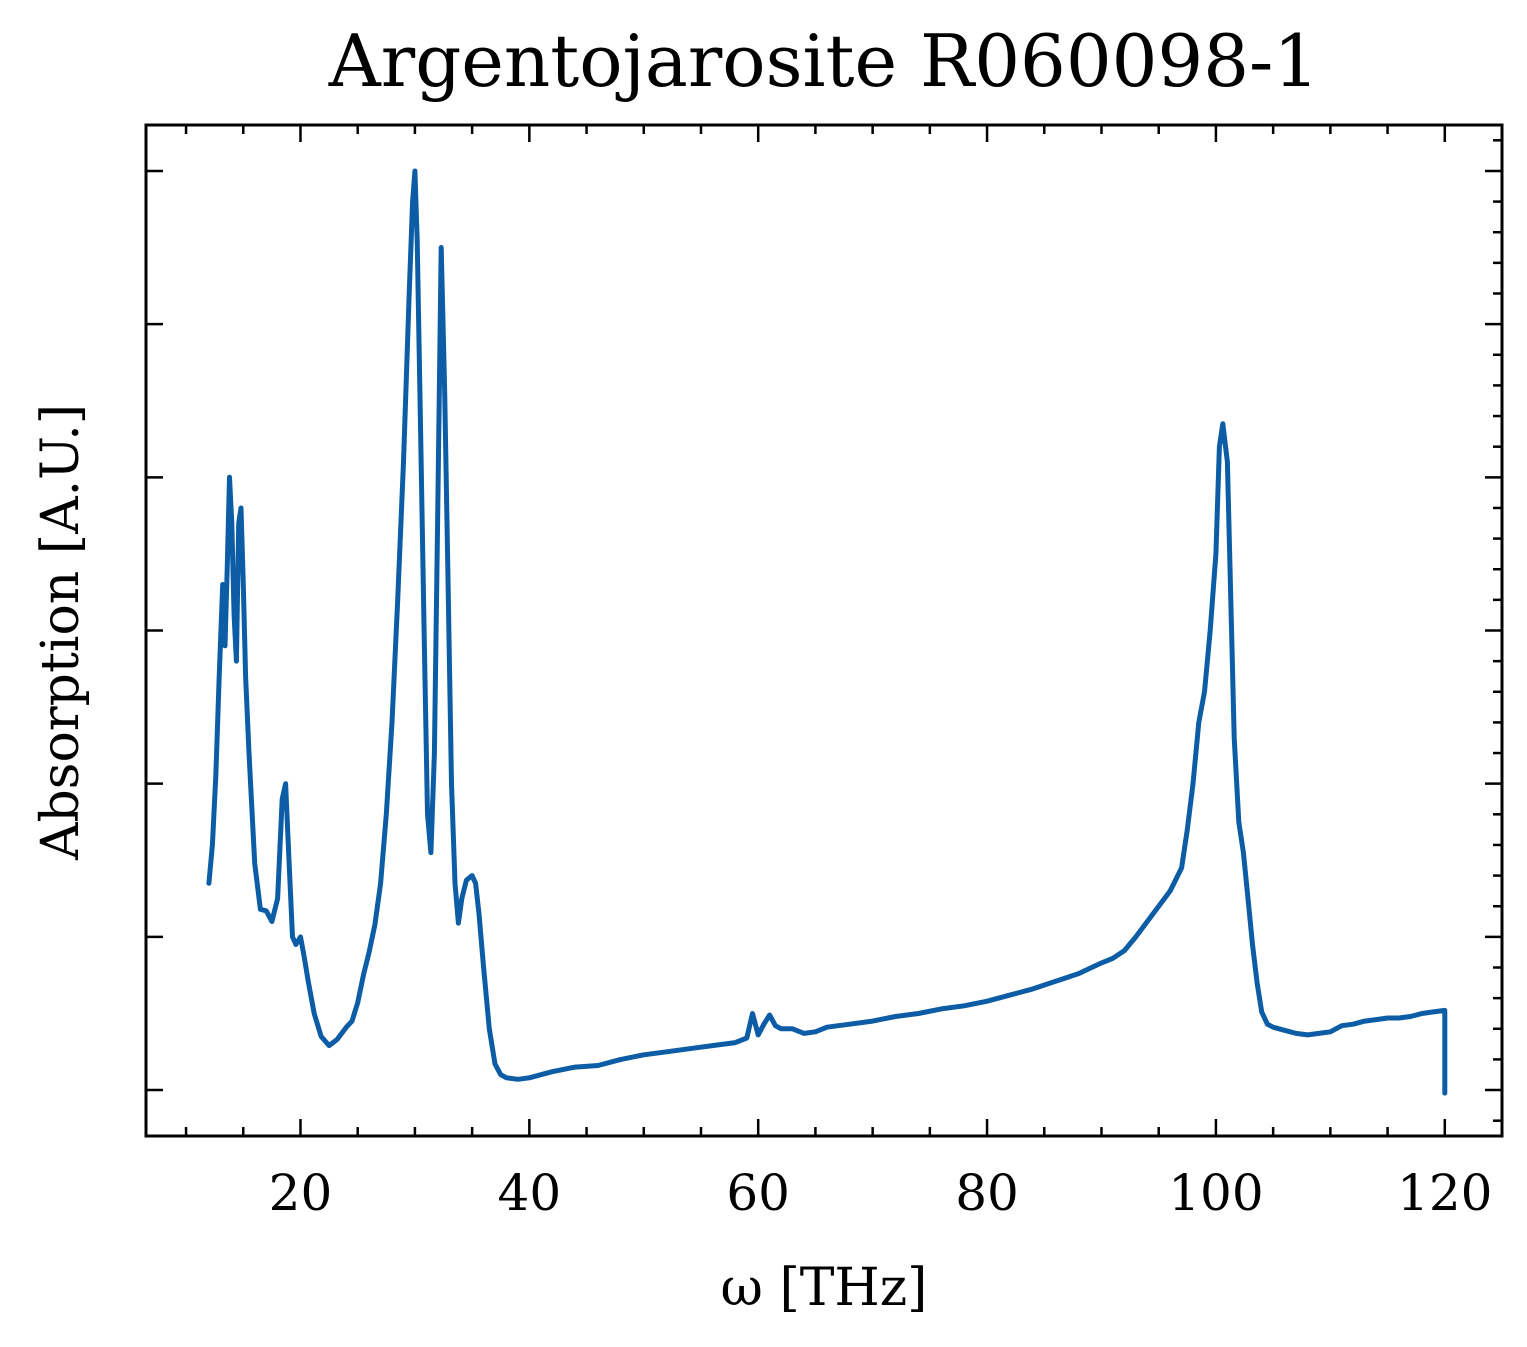  What do you see at coordinates (758, 1193) in the screenshot?
I see `x-tick-label: 60` at bounding box center [758, 1193].